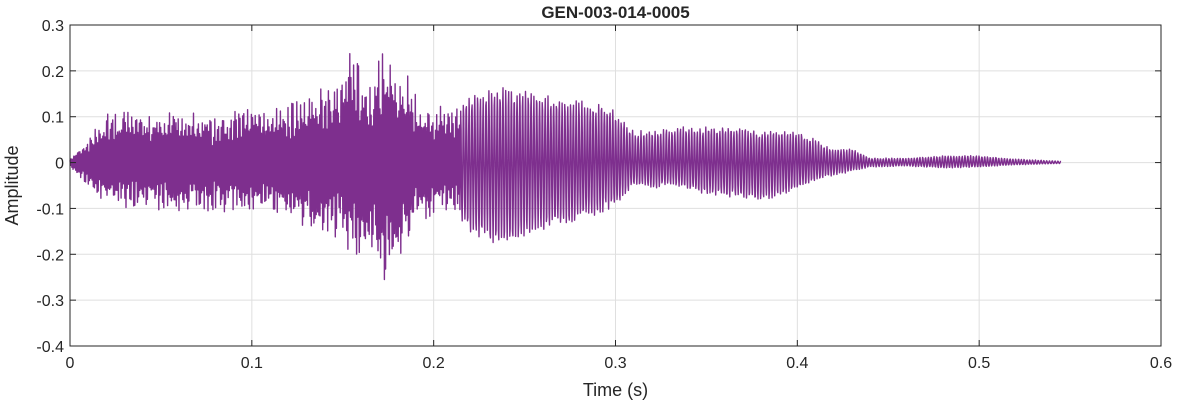 The image size is (1177, 404). What do you see at coordinates (70, 363) in the screenshot?
I see `x-tick-label: 0` at bounding box center [70, 363].